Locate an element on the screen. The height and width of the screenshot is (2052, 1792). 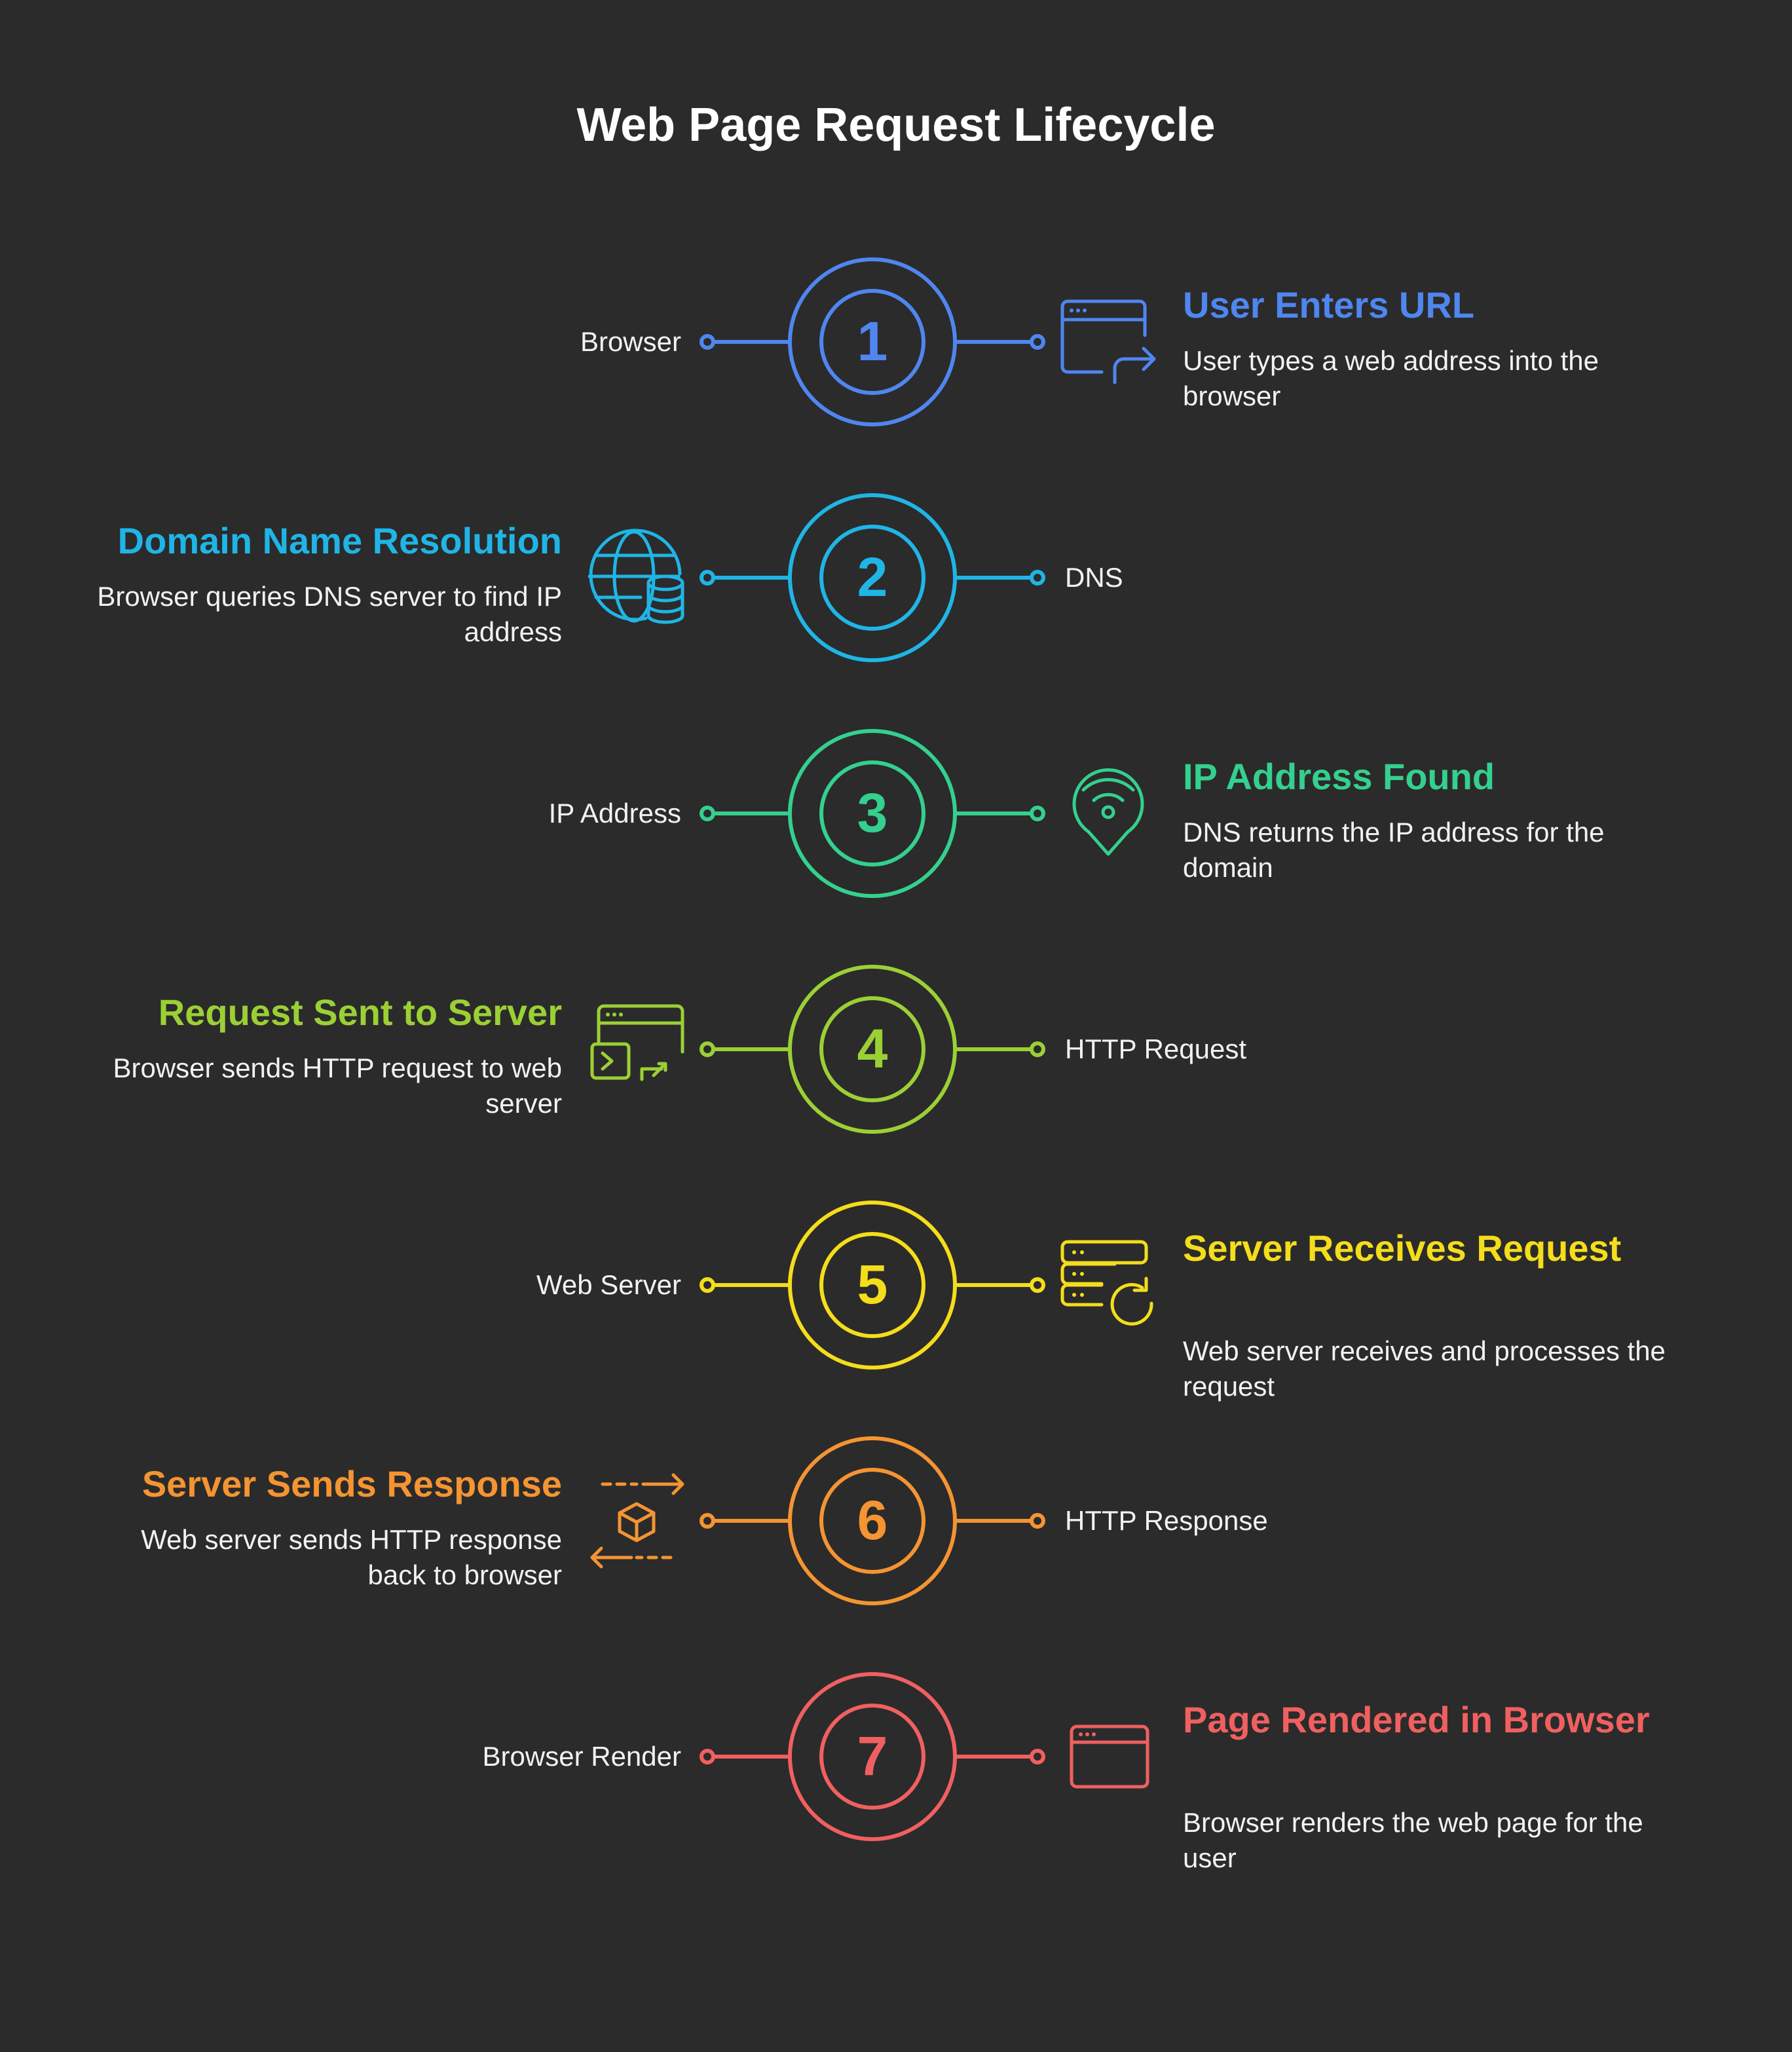
step-1-node: 1 is located at coordinates (928, 342).